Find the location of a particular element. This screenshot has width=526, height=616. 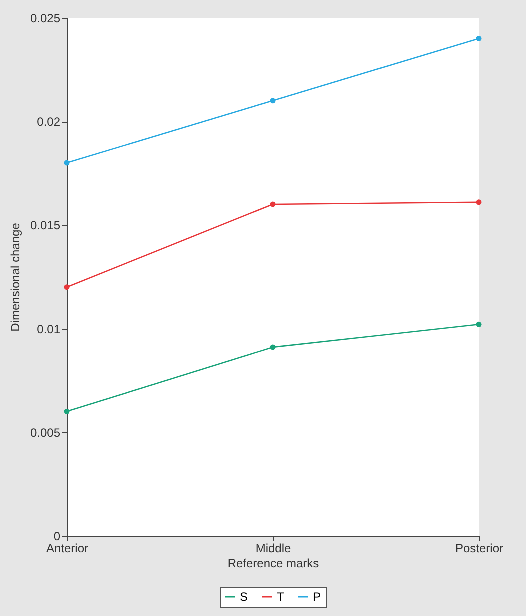

y-tick-label: 0 is located at coordinates (57, 537).